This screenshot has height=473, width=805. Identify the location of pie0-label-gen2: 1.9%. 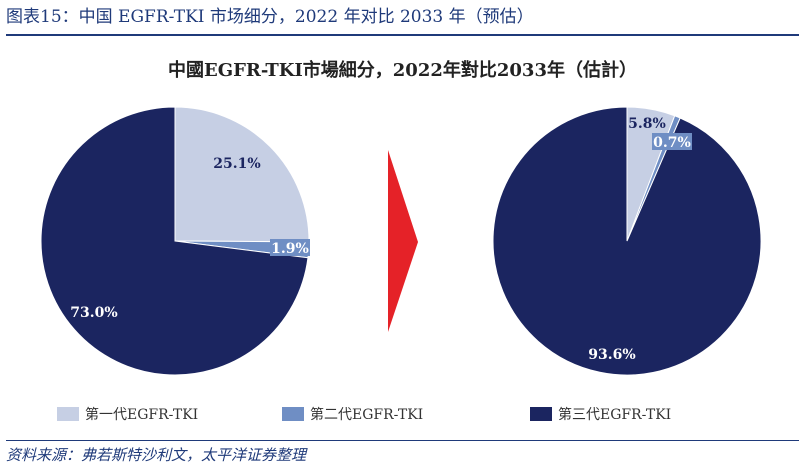
(290, 249).